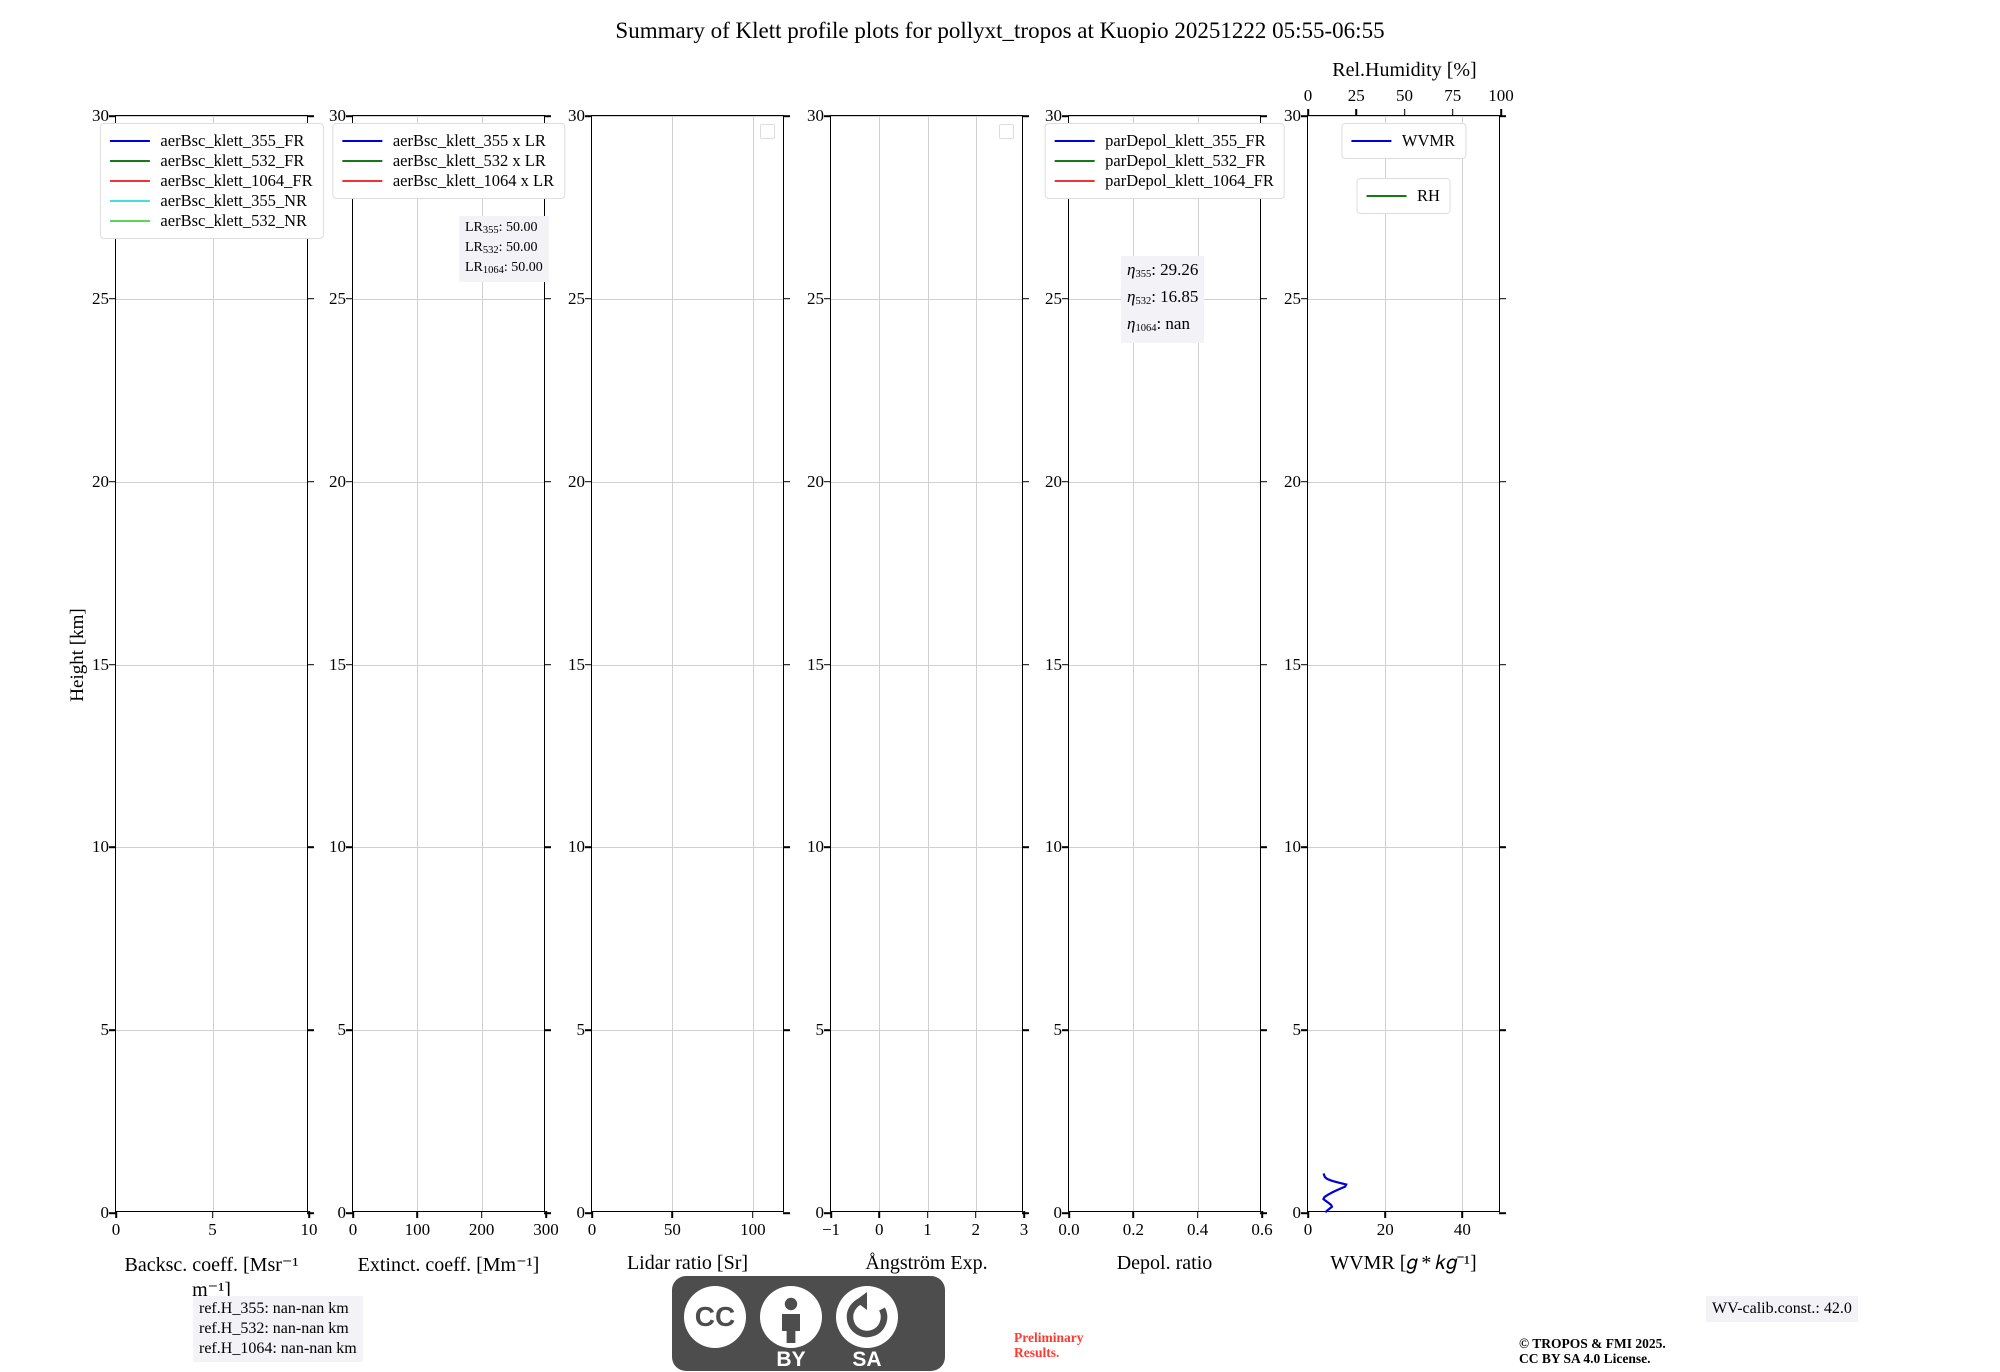  Describe the element at coordinates (1185, 160) in the screenshot. I see `legend-label: parDepol_klett_532_FR` at that location.